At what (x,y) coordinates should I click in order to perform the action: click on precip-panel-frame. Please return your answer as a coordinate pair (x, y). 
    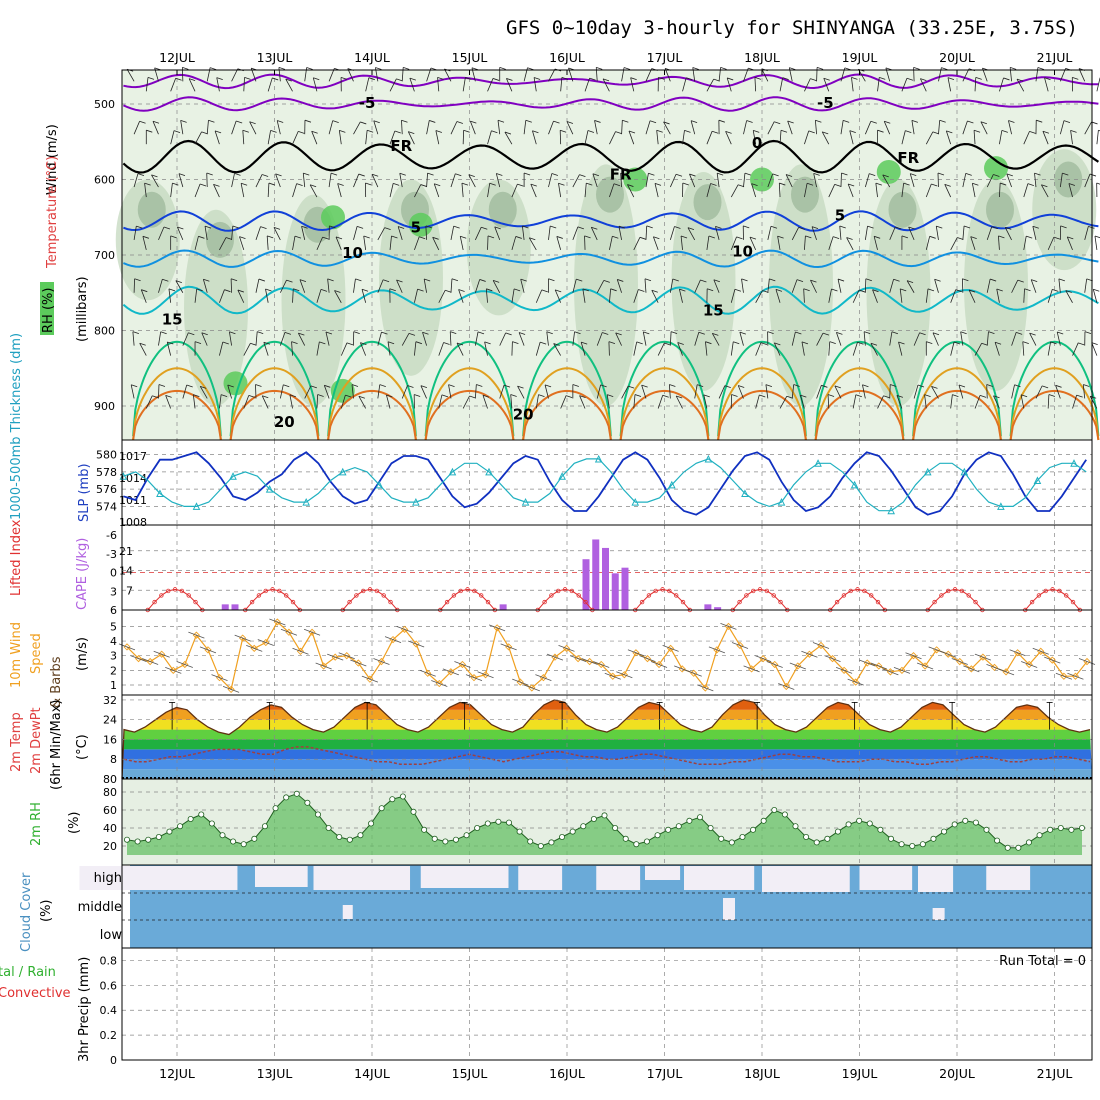
    Looking at the image, I should click on (607, 1004).